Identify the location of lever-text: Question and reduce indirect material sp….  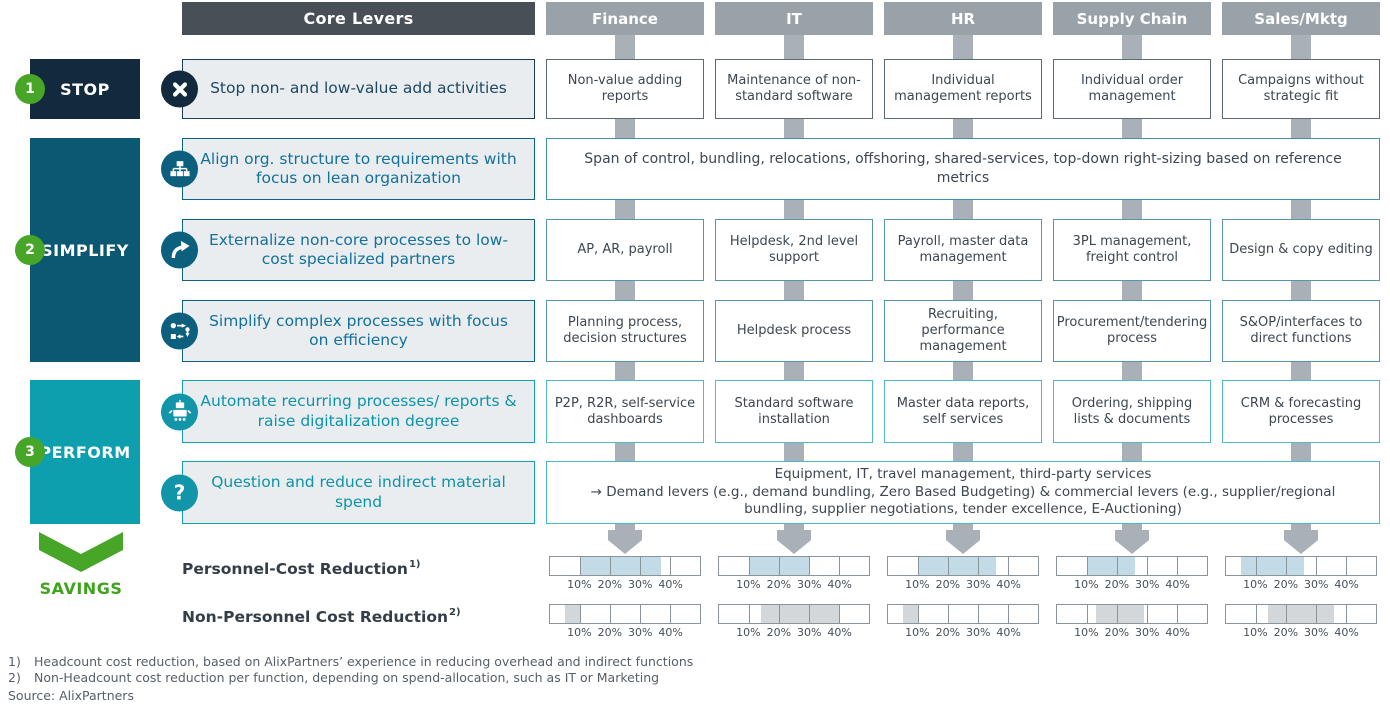
(358, 492).